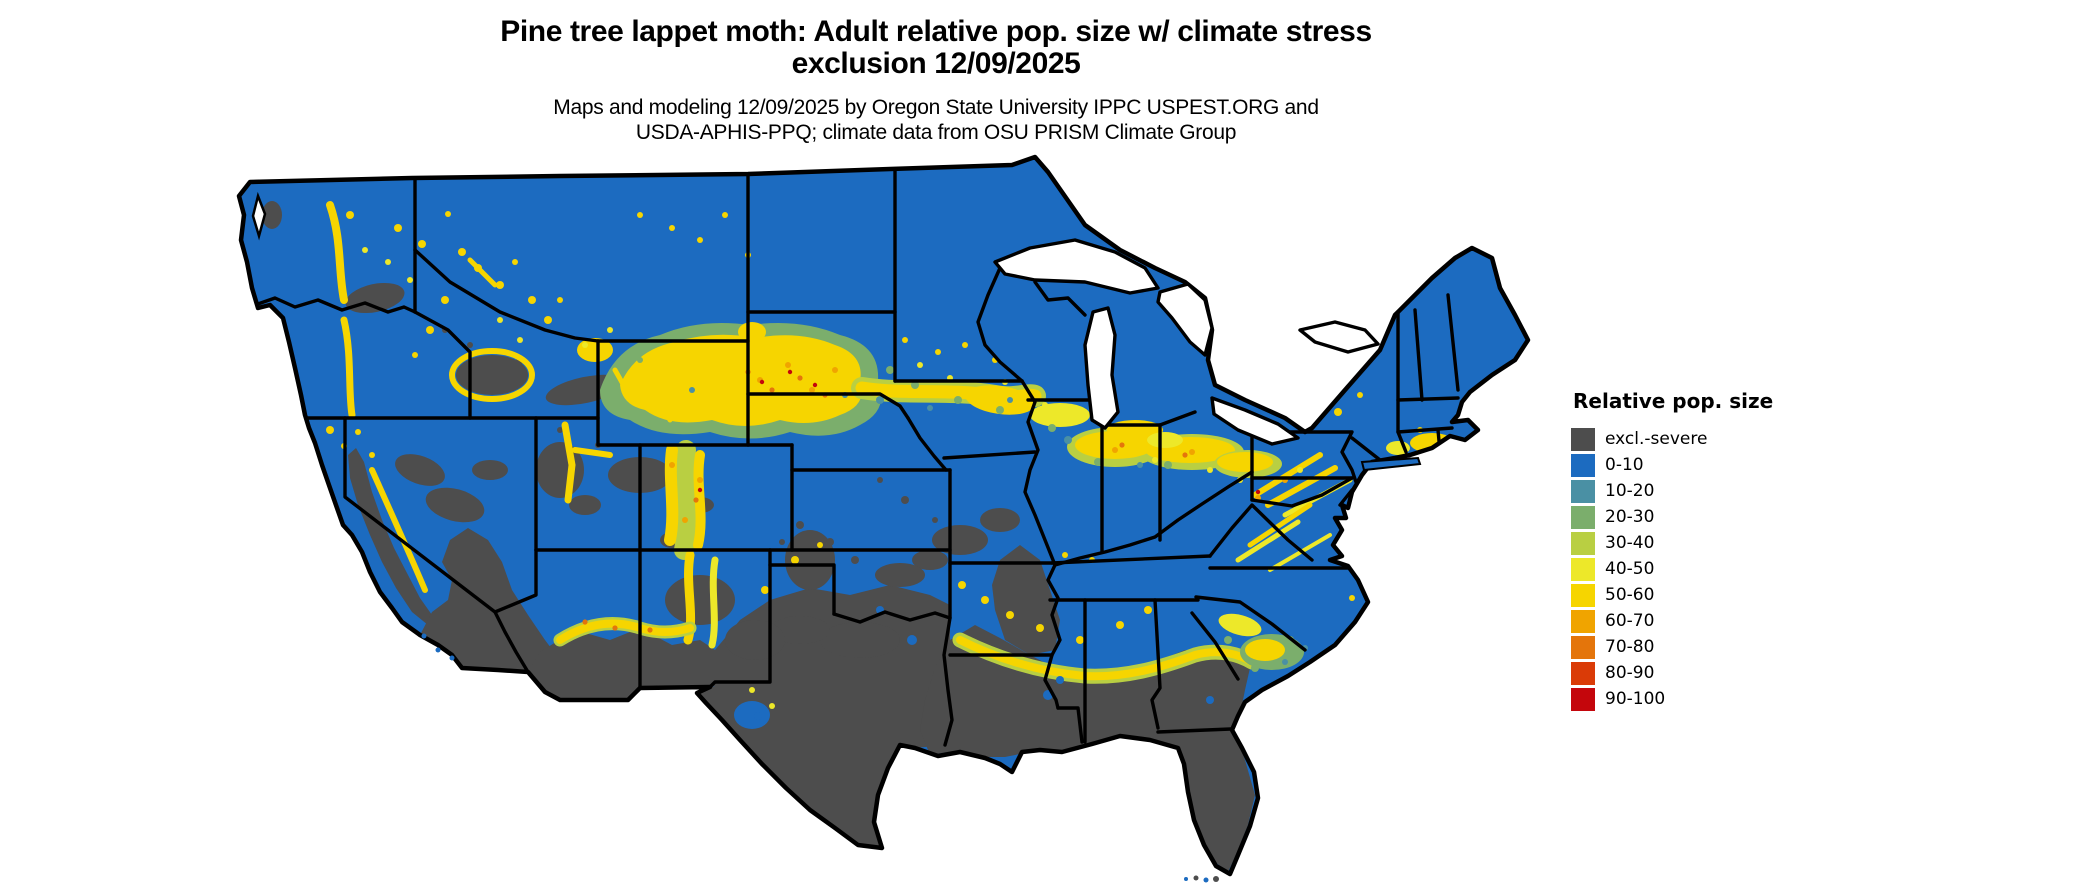  I want to click on legend-label: 0-10, so click(1624, 465).